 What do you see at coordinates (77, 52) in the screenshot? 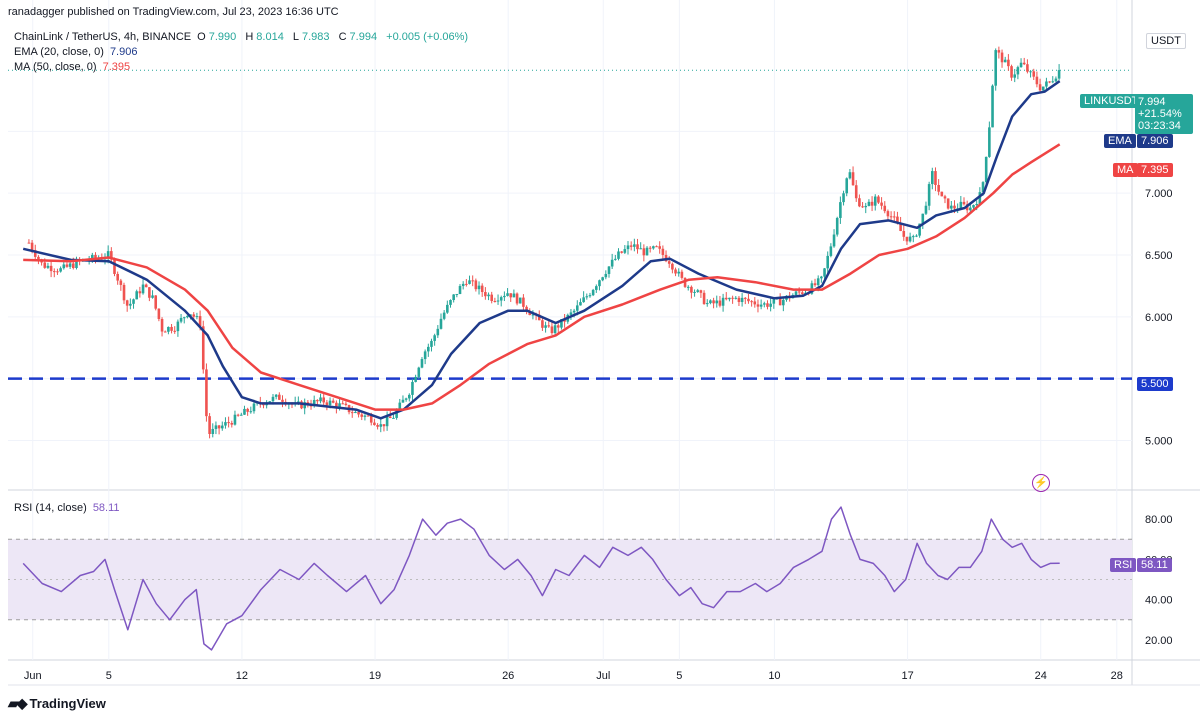
I see `ema-legend: EMA (20, close, 0) 7.906` at bounding box center [77, 52].